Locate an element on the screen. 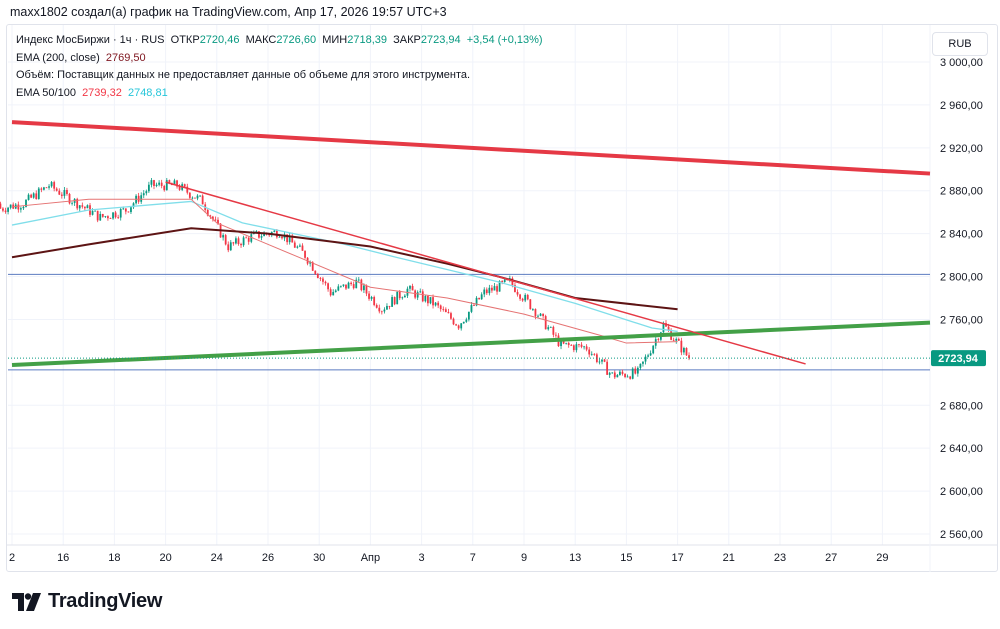 The width and height of the screenshot is (1000, 629). symbol-title: Индекс МосБиржи · 1ч · RUS is located at coordinates (90, 40).